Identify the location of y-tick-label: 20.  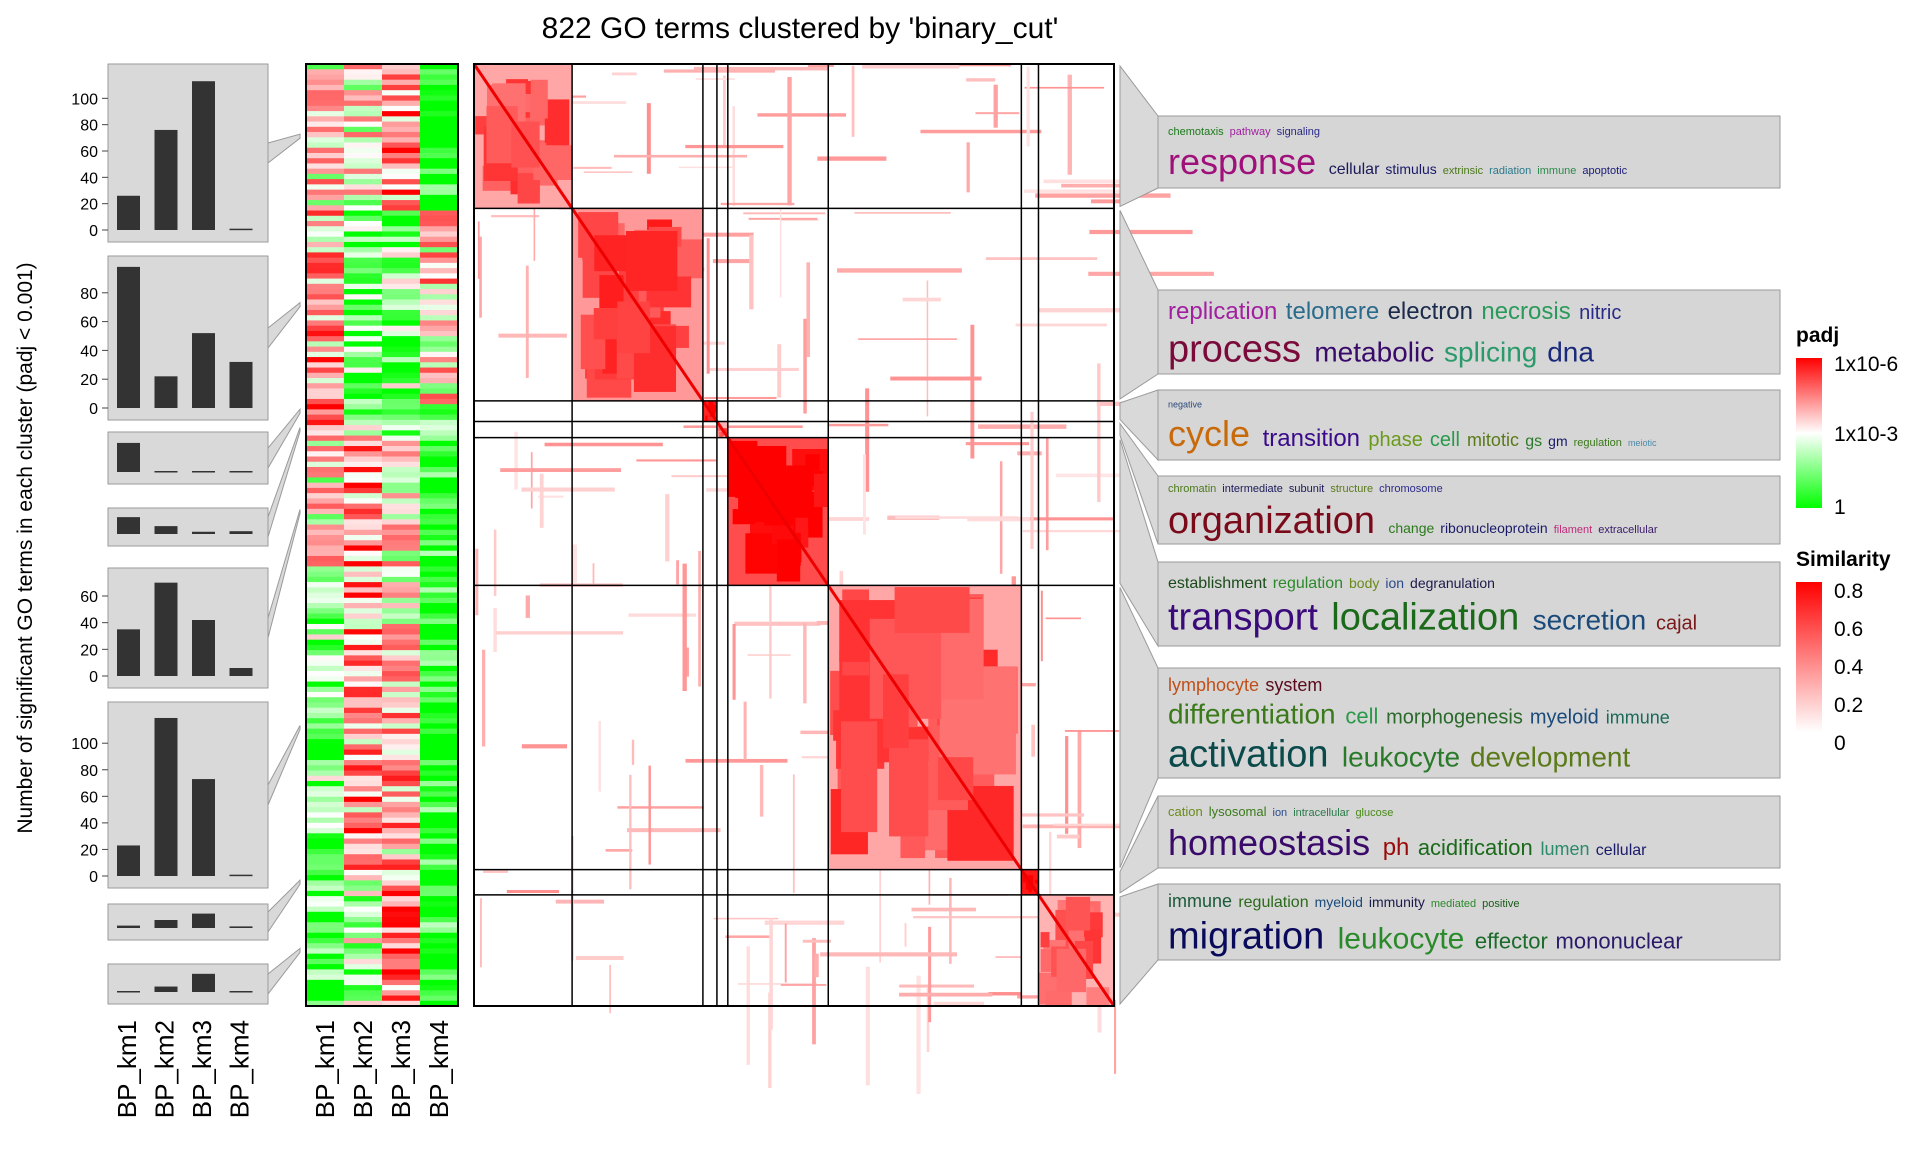
(89, 205).